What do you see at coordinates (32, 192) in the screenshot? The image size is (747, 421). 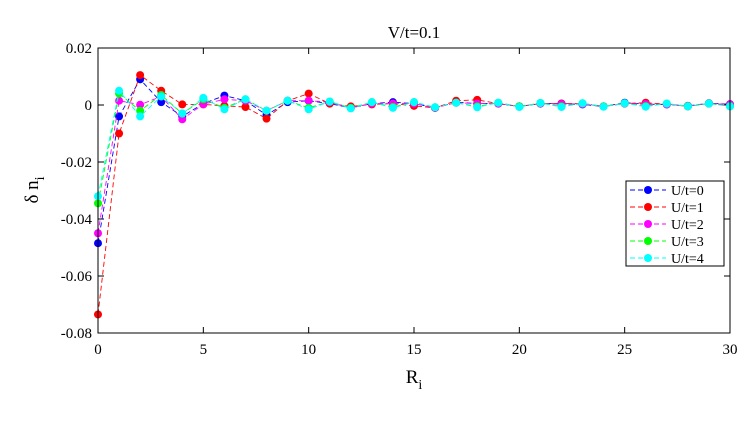 I see `y-axis-label-main: δ n` at bounding box center [32, 192].